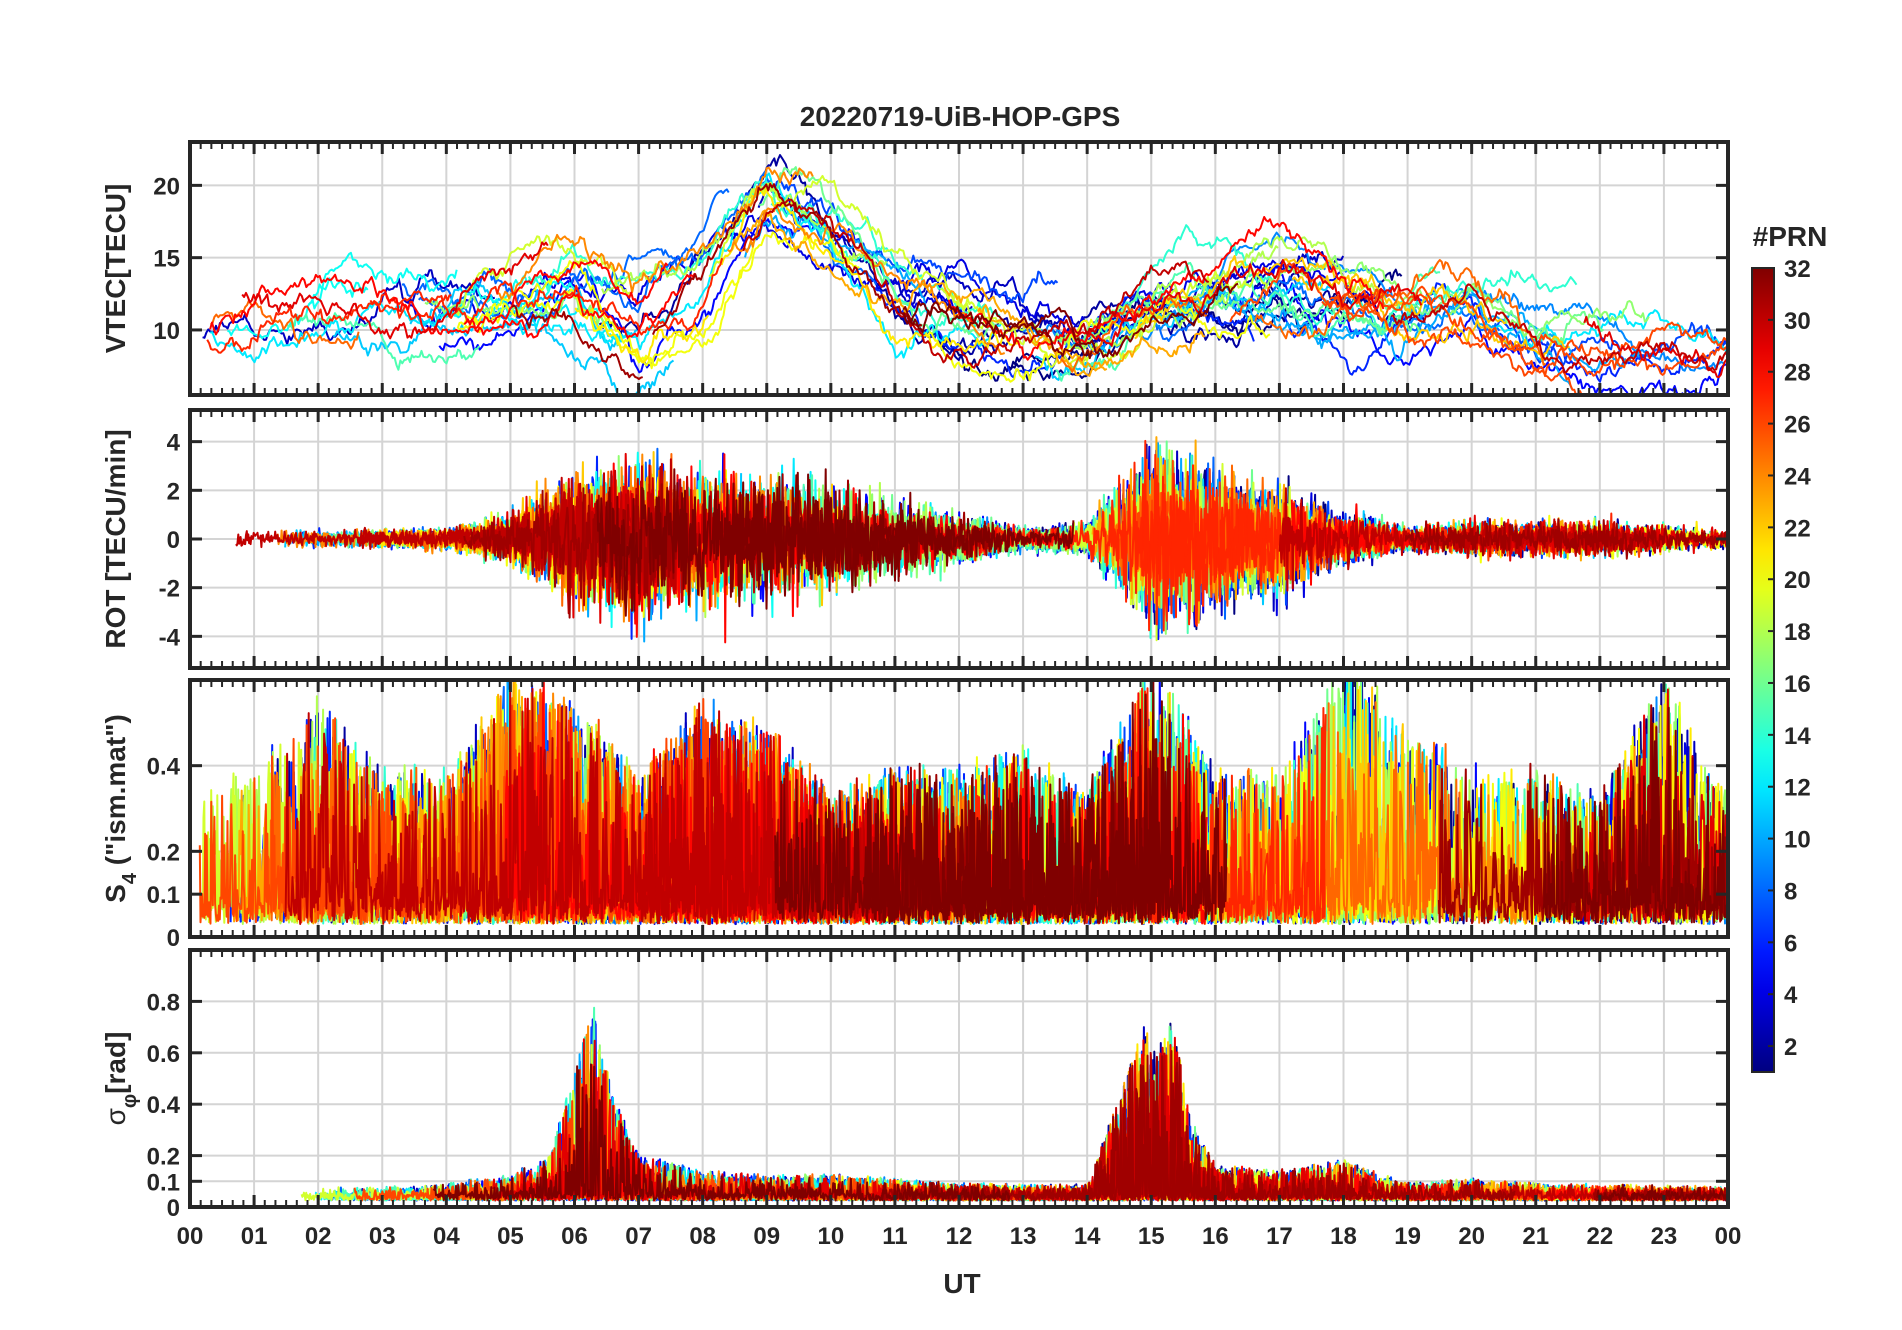  I want to click on x-axis-label: UT, so click(961, 1283).